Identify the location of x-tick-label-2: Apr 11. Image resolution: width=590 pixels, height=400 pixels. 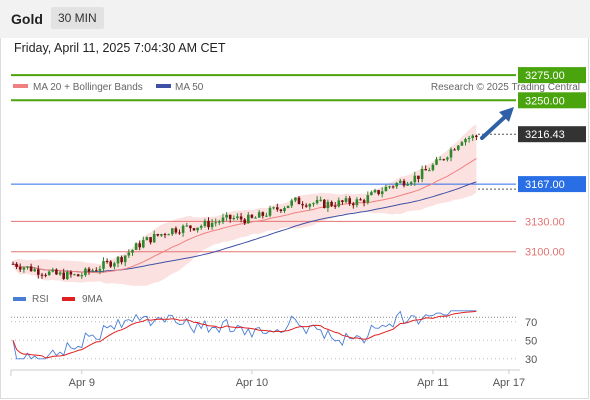
(433, 383).